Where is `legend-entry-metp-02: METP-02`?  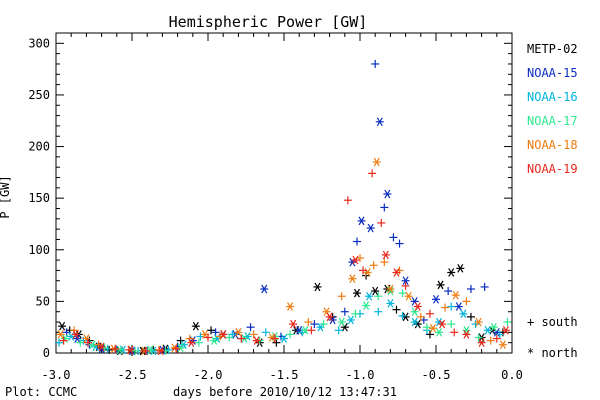 legend-entry-metp-02: METP-02 is located at coordinates (552, 49).